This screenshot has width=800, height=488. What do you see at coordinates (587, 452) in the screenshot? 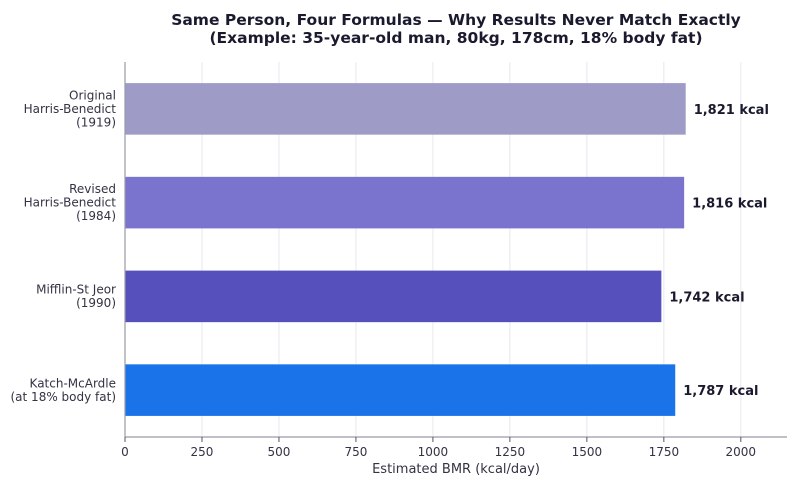
I see `x-tick-label: 1500` at bounding box center [587, 452].